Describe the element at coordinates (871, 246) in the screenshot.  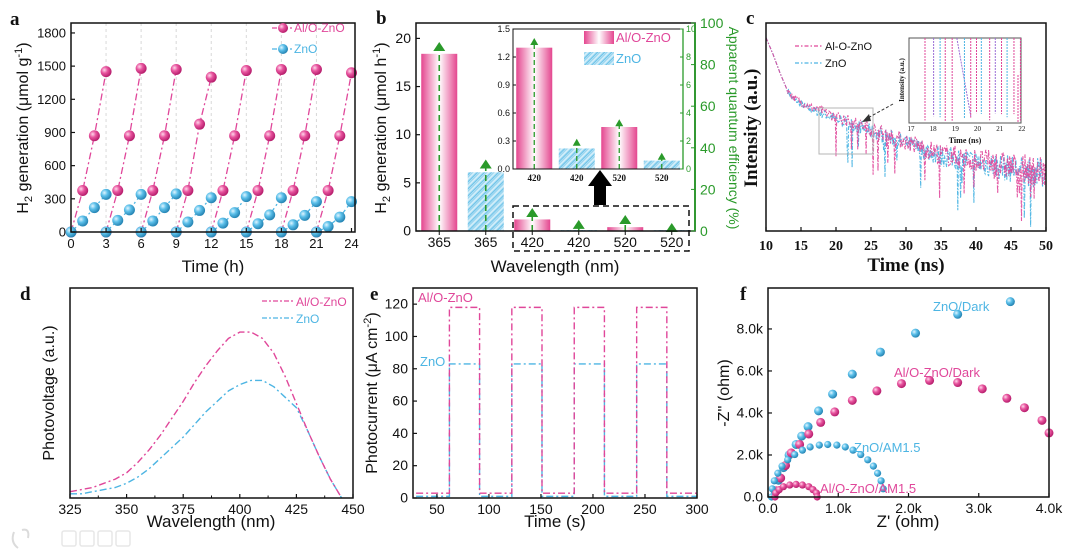
I see `x-tick-label: 25` at that location.